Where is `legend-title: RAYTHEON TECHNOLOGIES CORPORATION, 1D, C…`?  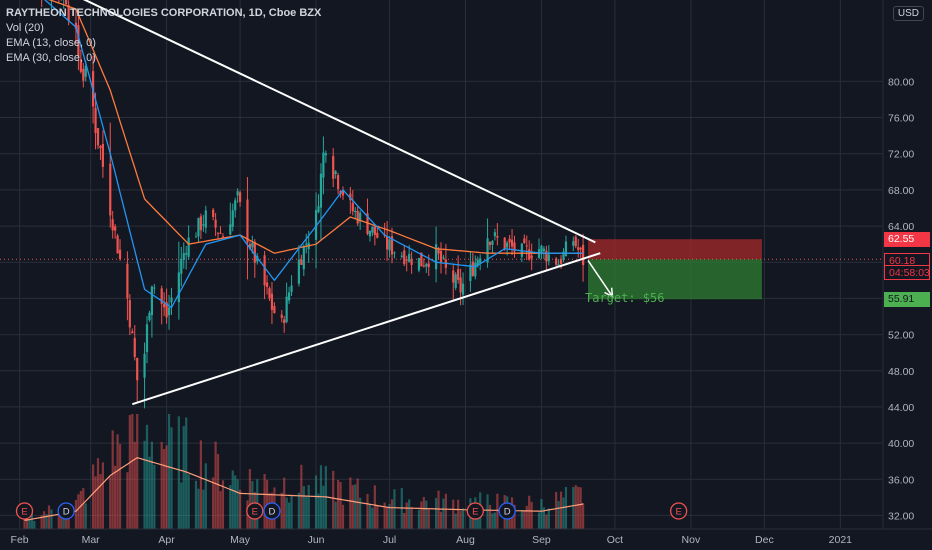
legend-title: RAYTHEON TECHNOLOGIES CORPORATION, 1D, C… is located at coordinates (164, 13).